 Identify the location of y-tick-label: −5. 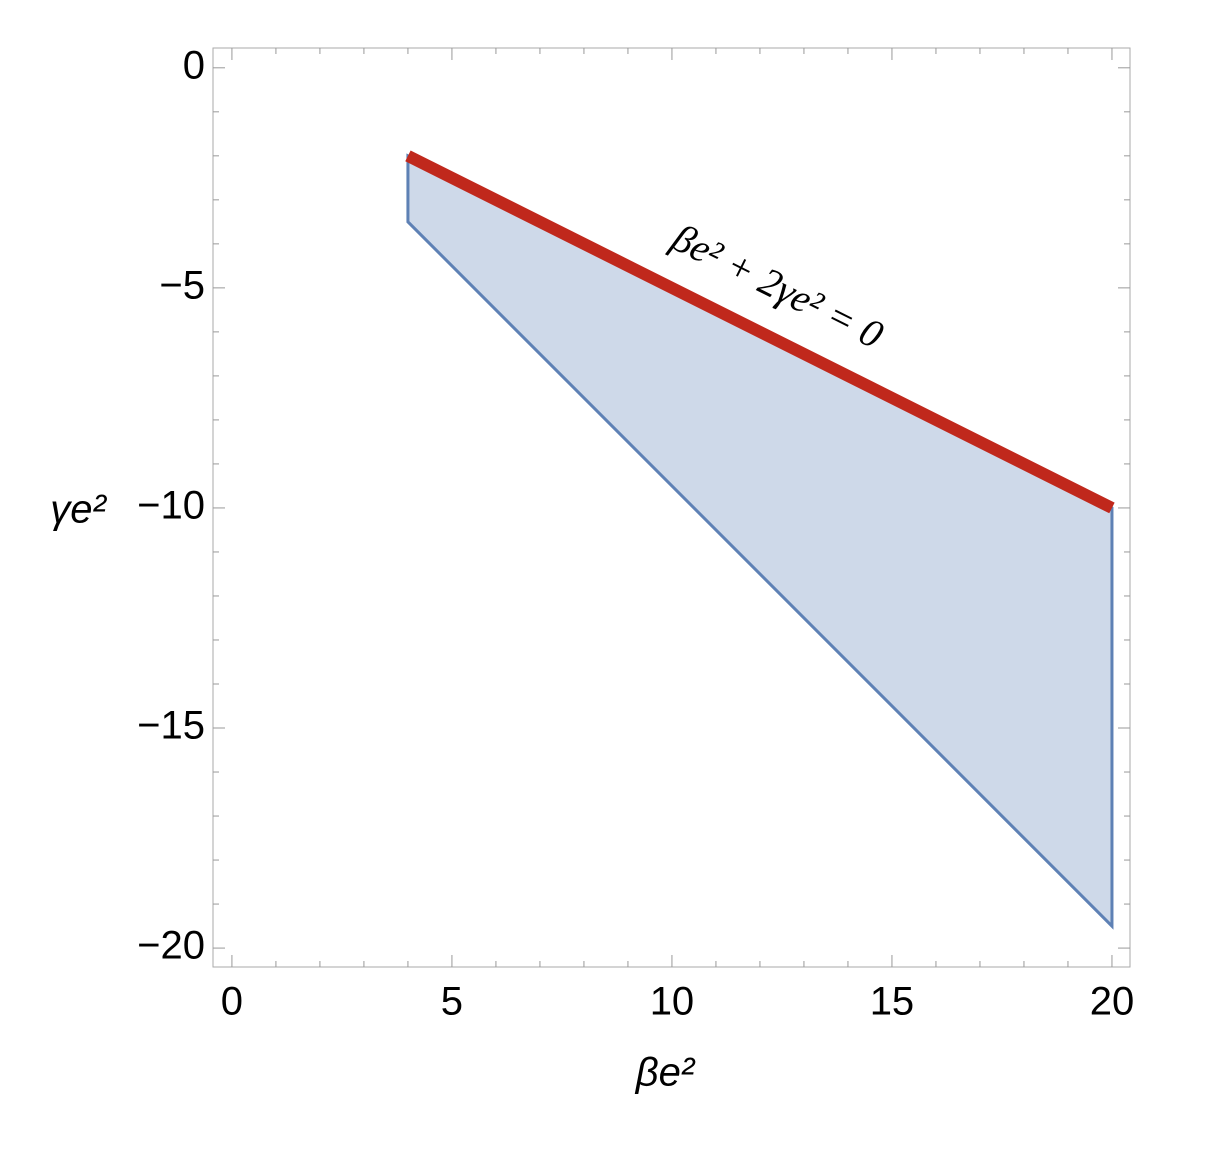
(182, 285).